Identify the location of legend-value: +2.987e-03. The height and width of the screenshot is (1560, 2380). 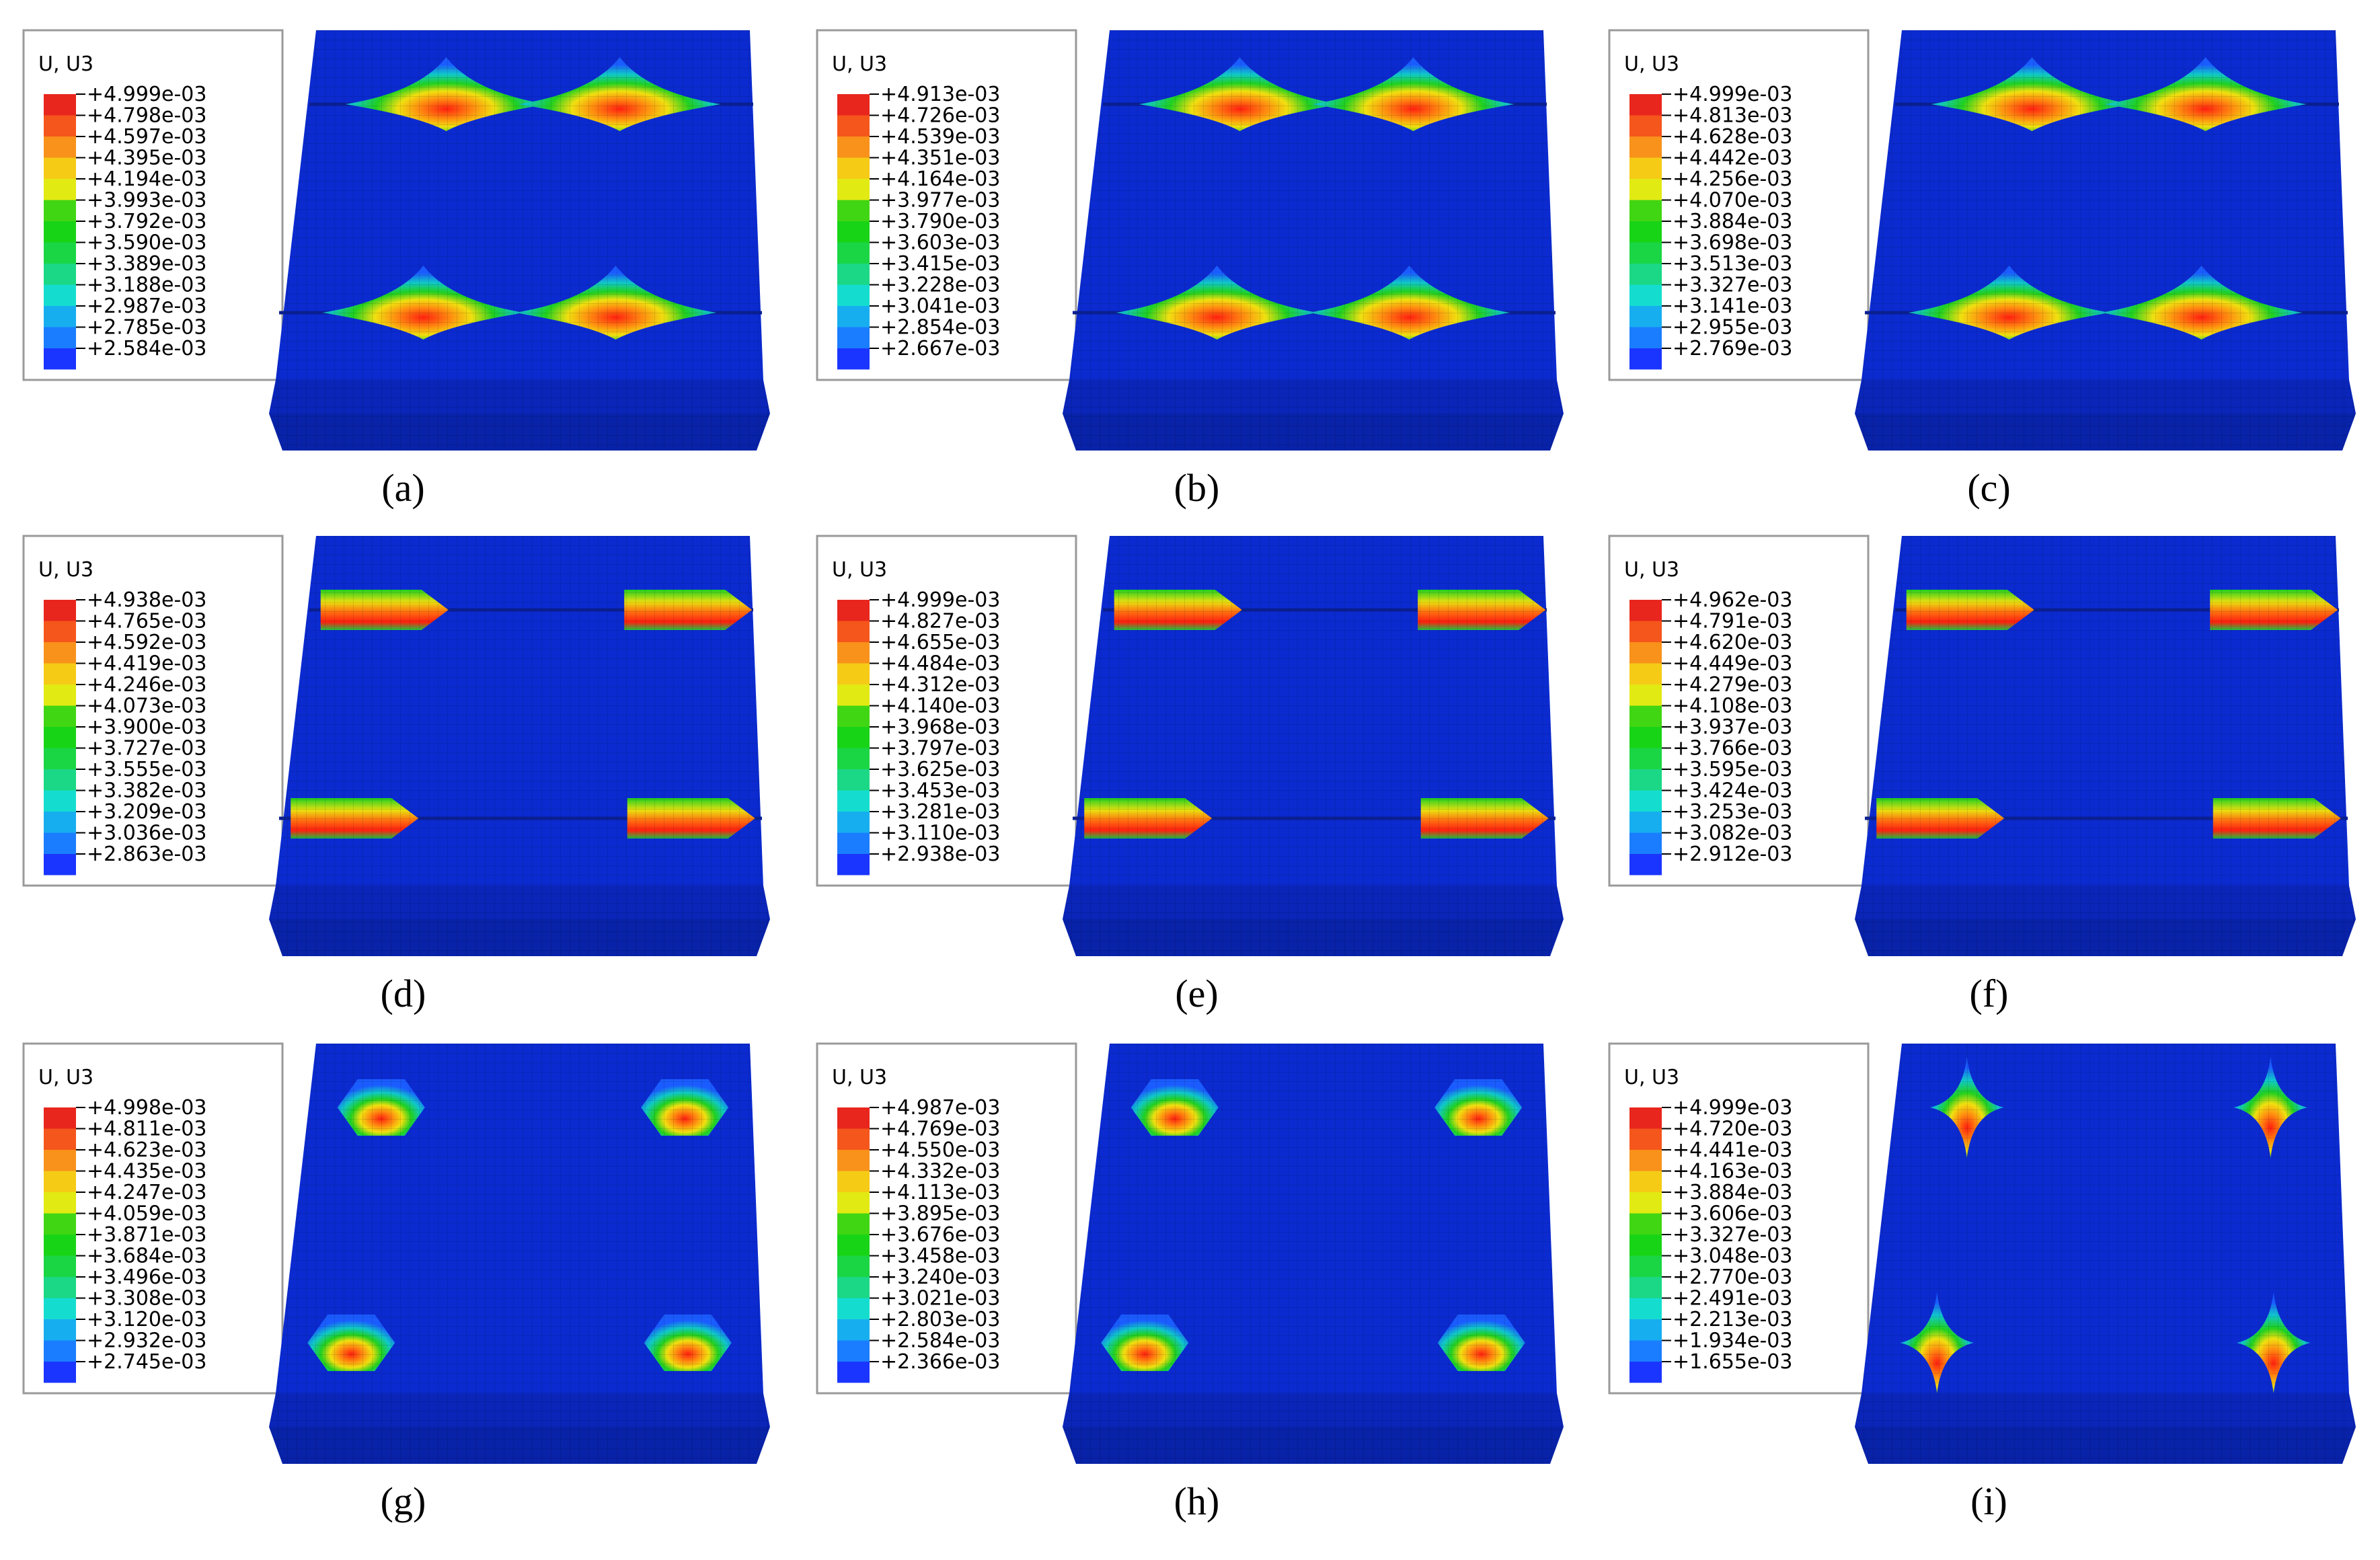
(146, 306).